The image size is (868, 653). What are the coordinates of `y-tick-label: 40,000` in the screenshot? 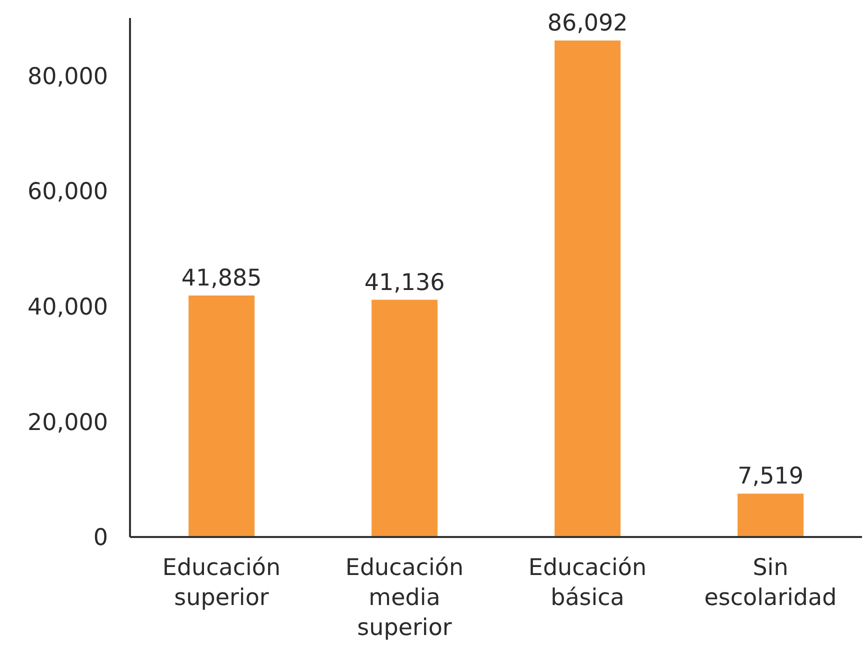 It's located at (68, 307).